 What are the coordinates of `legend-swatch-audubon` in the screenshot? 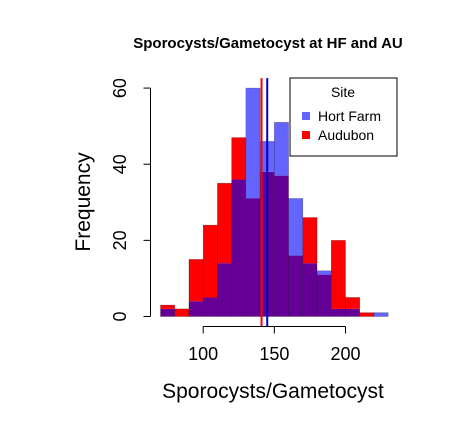 It's located at (306, 135).